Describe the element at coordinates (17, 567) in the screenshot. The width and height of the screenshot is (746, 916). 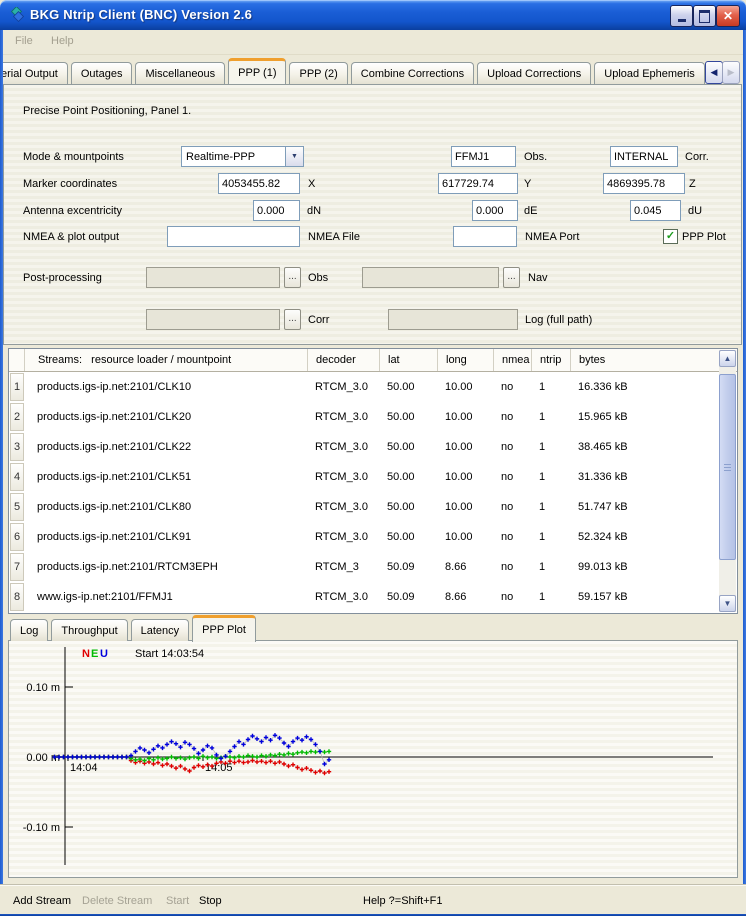
I see `row-number: 7` at that location.